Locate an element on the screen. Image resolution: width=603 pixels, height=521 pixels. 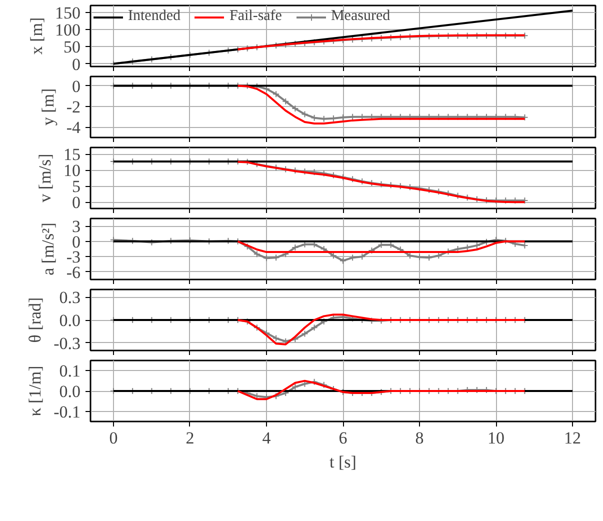
y-tick-label: -4 is located at coordinates (73, 128).